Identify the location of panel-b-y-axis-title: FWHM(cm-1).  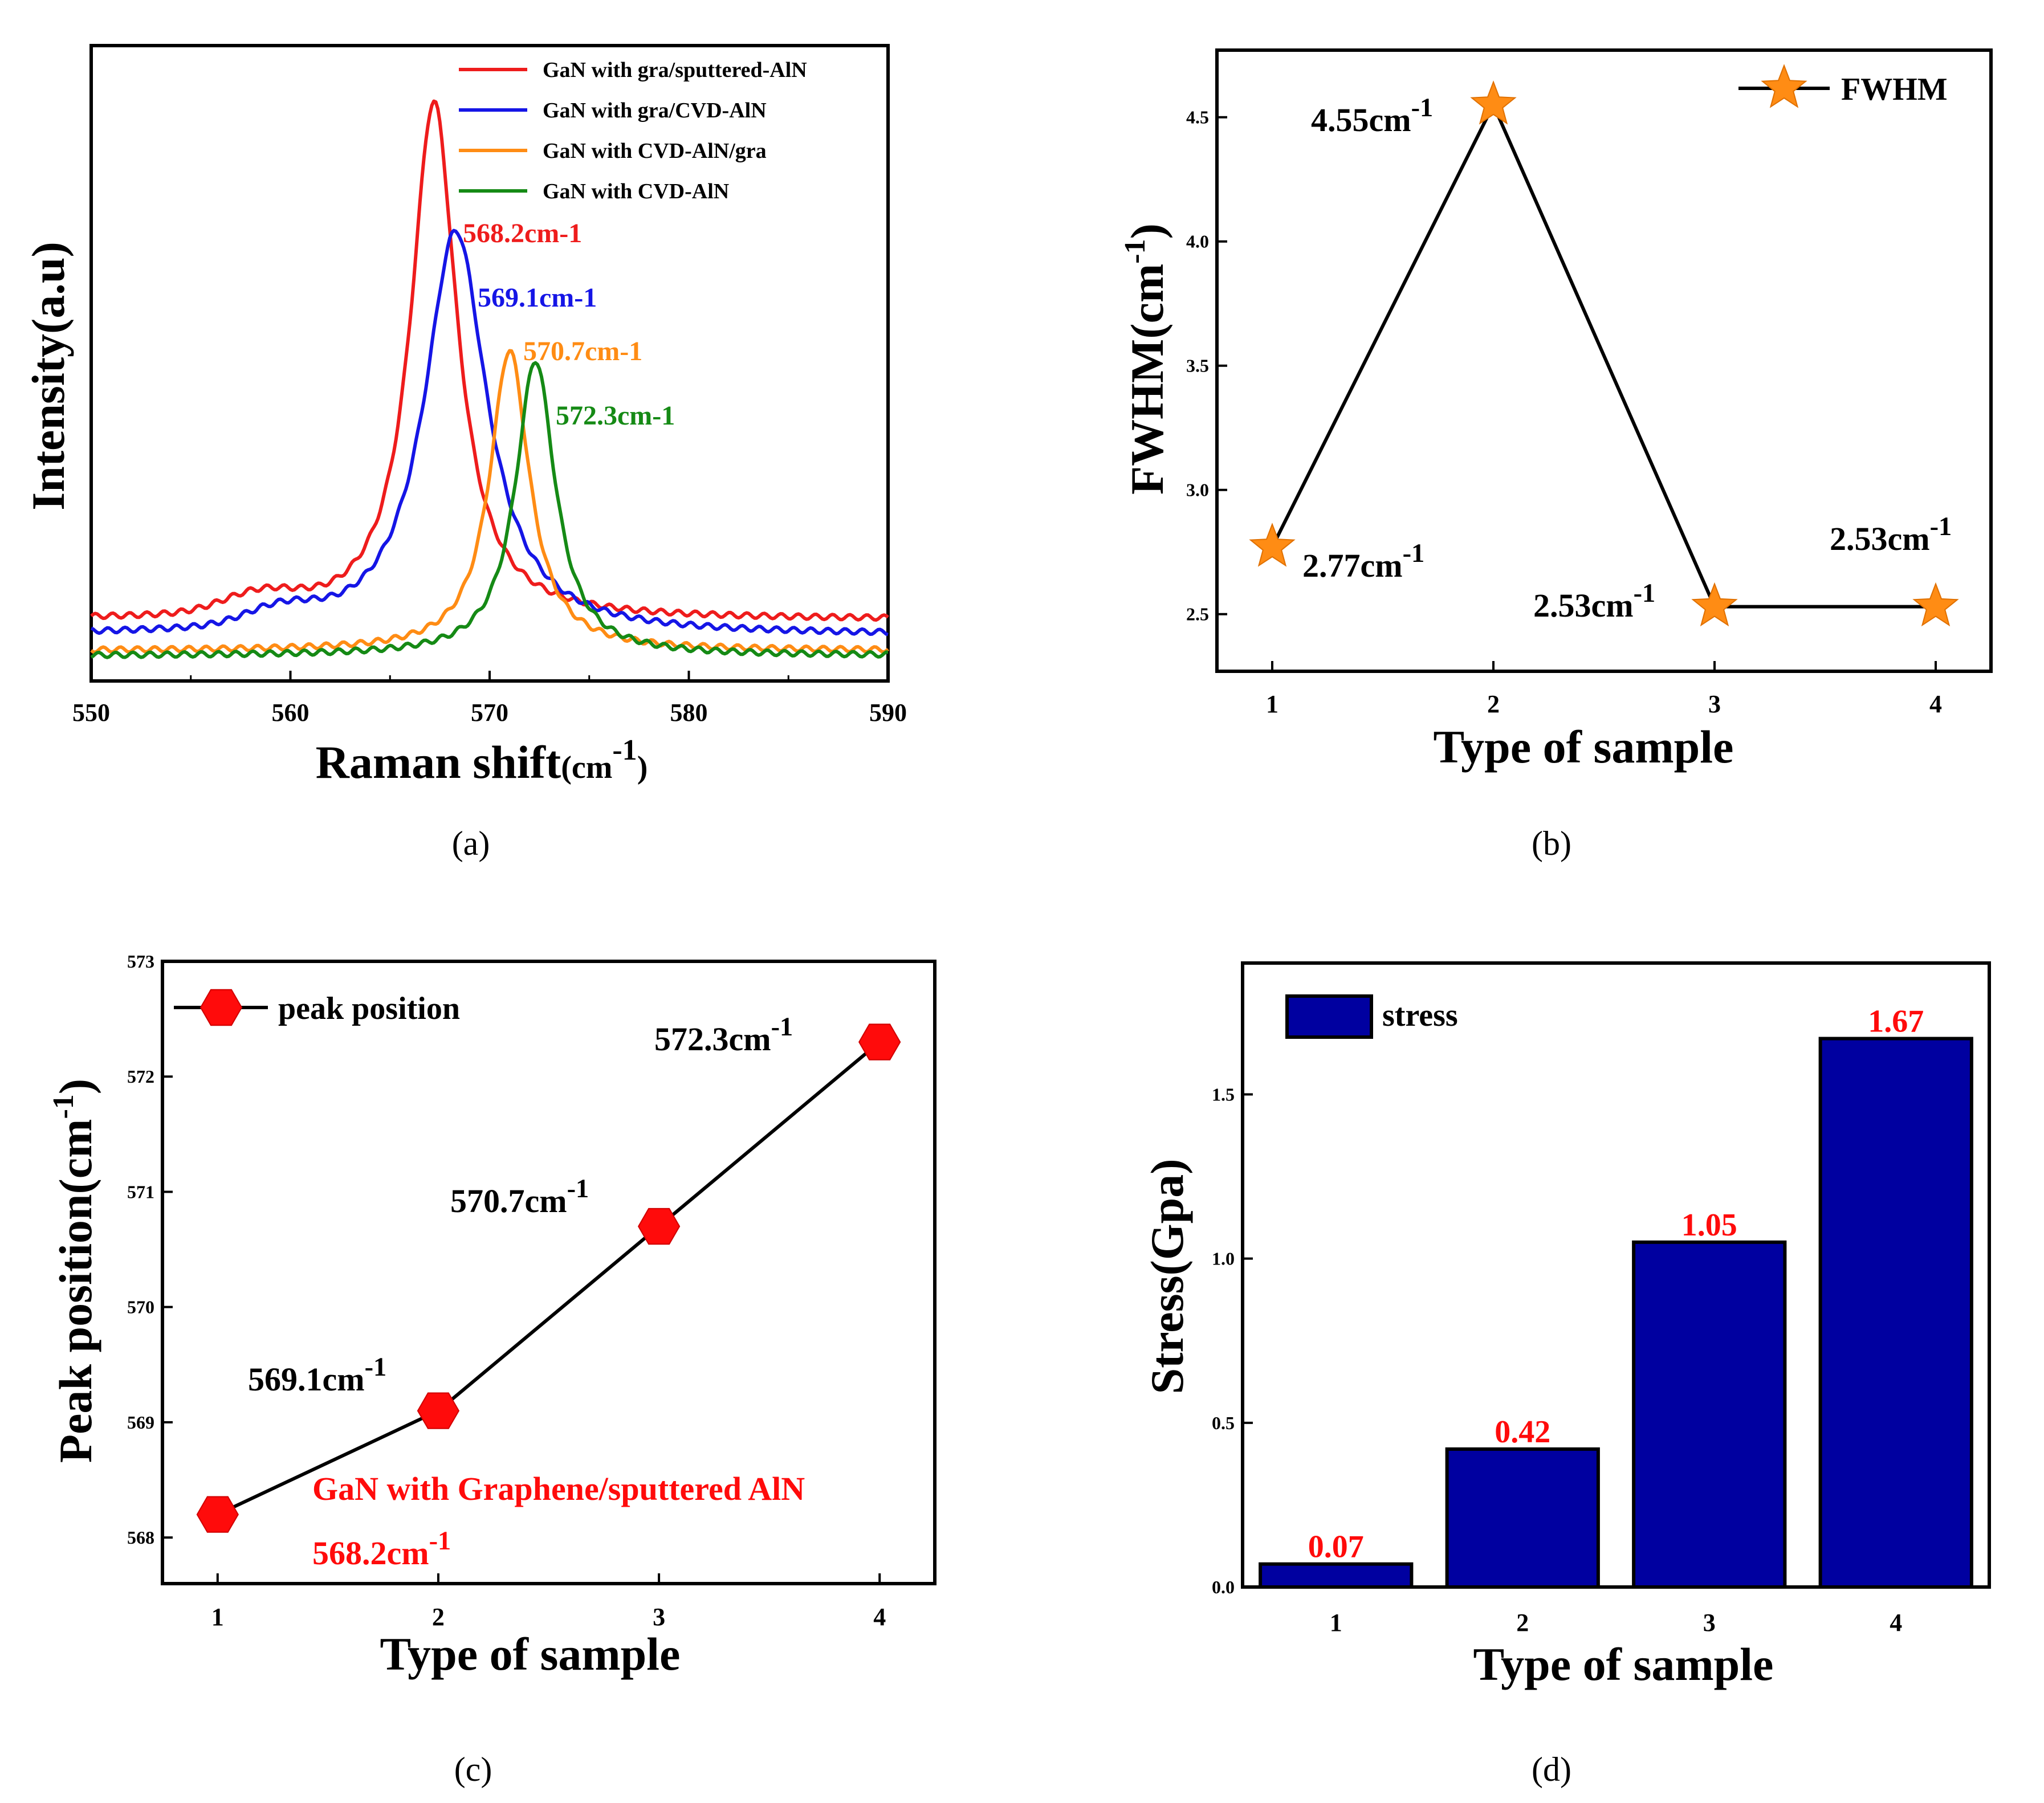
(1146, 359).